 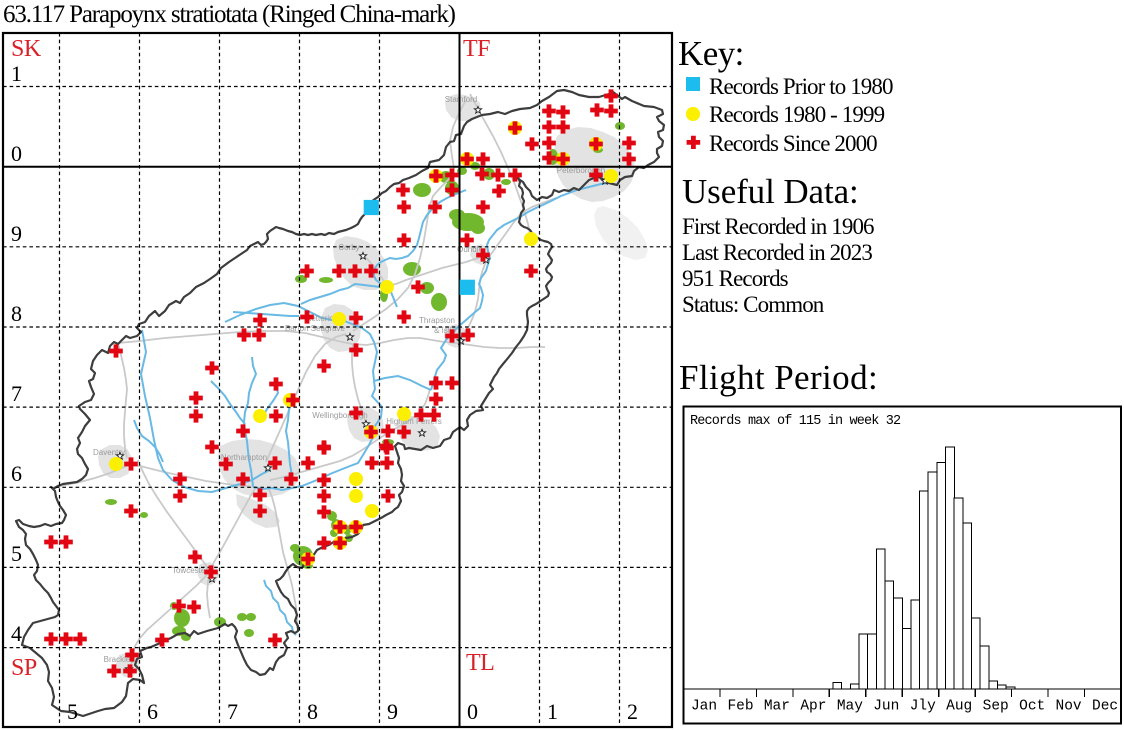 What do you see at coordinates (445, 330) in the screenshot?
I see `svg-text: & Islip` at bounding box center [445, 330].